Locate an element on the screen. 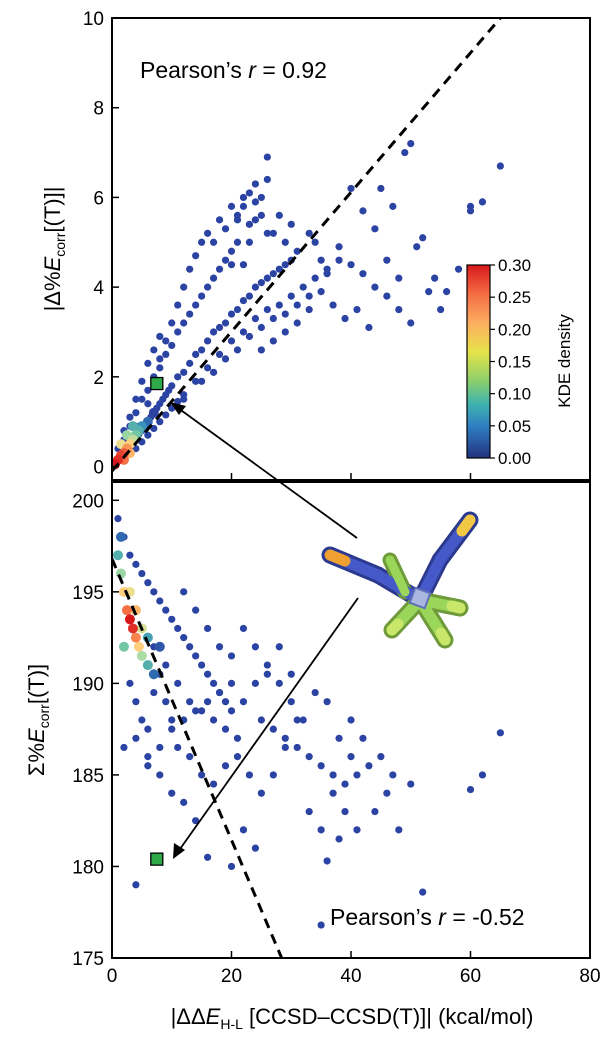  top-x-ticks is located at coordinates (351, 476).